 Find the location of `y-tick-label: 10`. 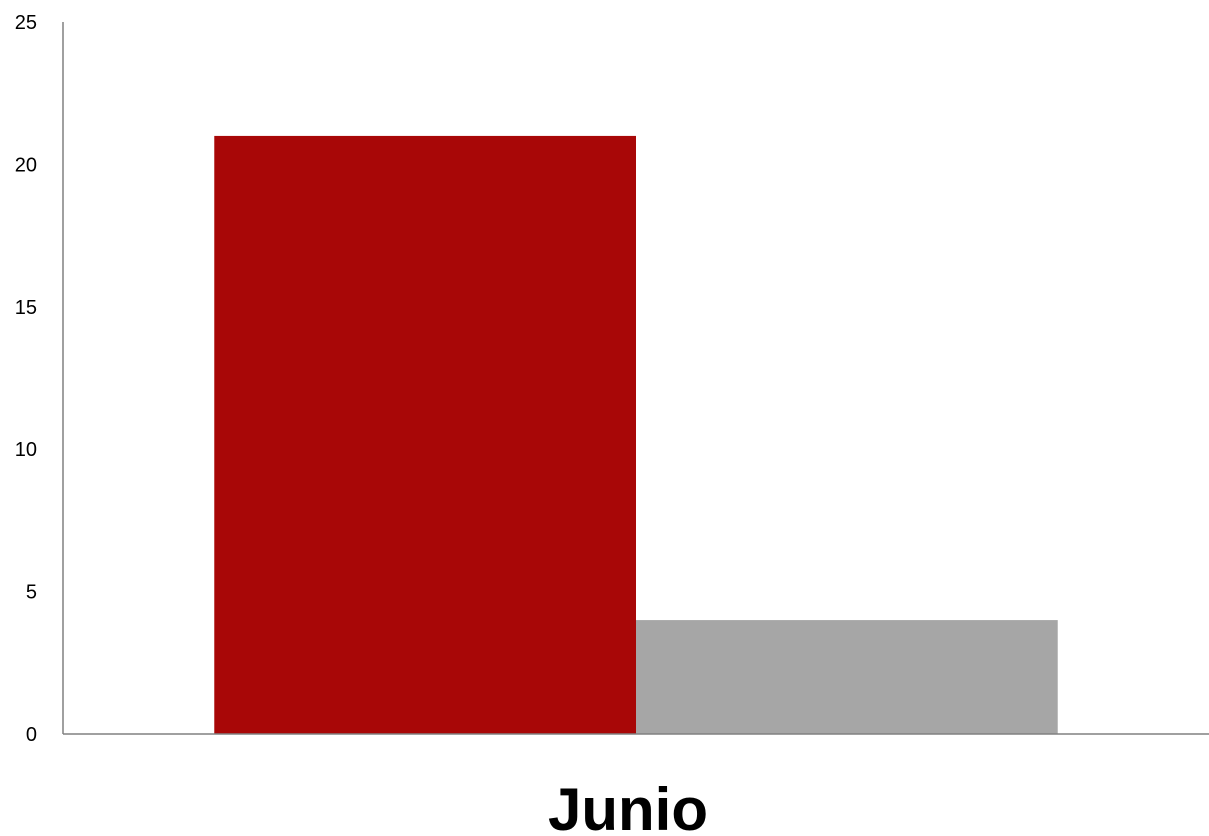

y-tick-label: 10 is located at coordinates (26, 450).